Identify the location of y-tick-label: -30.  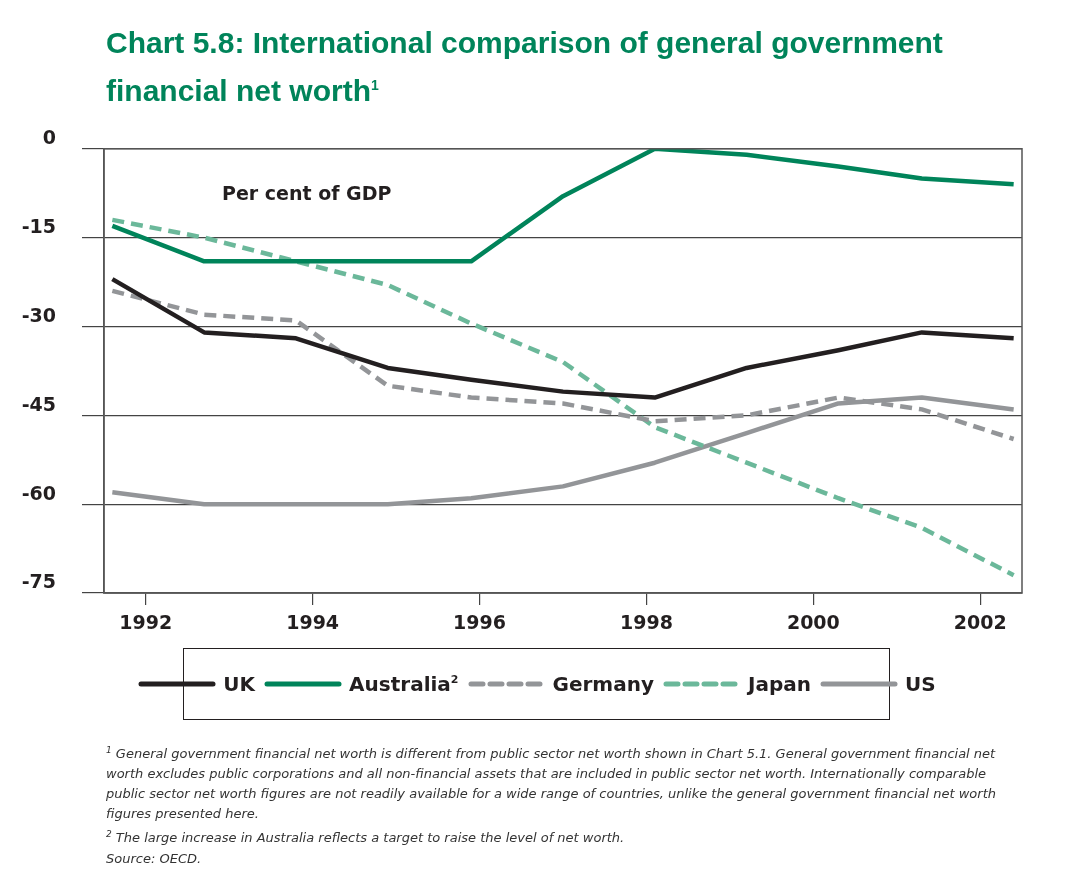
(38, 314).